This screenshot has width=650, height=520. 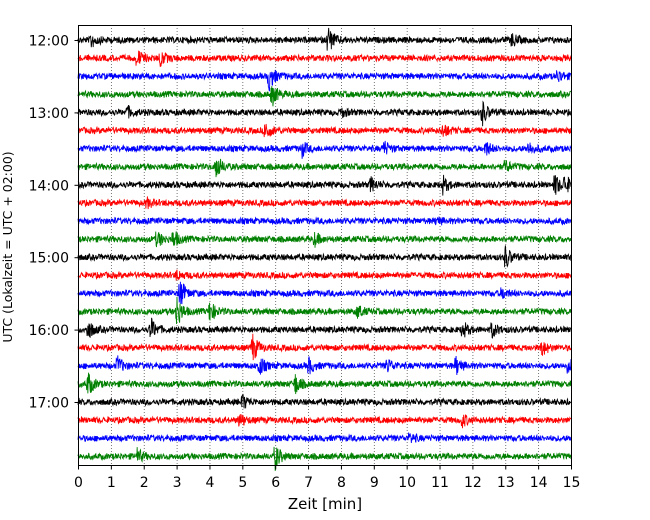 I want to click on x-tick-label: 6, so click(x=275, y=483).